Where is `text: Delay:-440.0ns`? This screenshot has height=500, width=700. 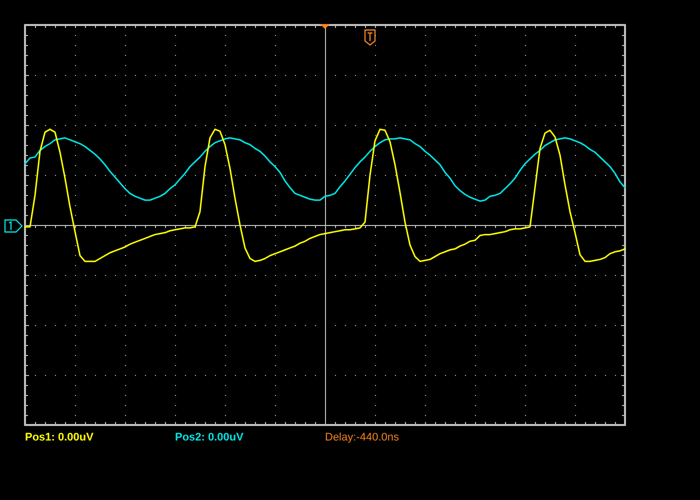 text: Delay:-440.0ns is located at coordinates (362, 438).